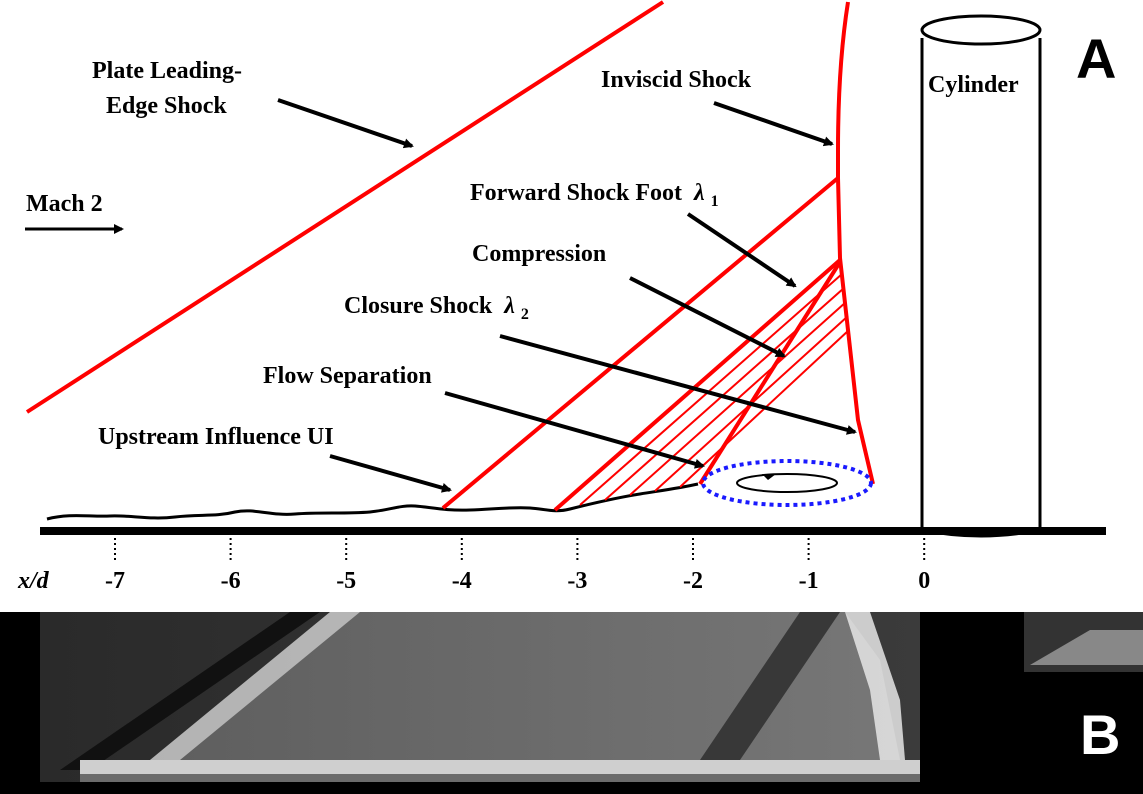  I want to click on forward-shock-foot-line, so click(640, 343).